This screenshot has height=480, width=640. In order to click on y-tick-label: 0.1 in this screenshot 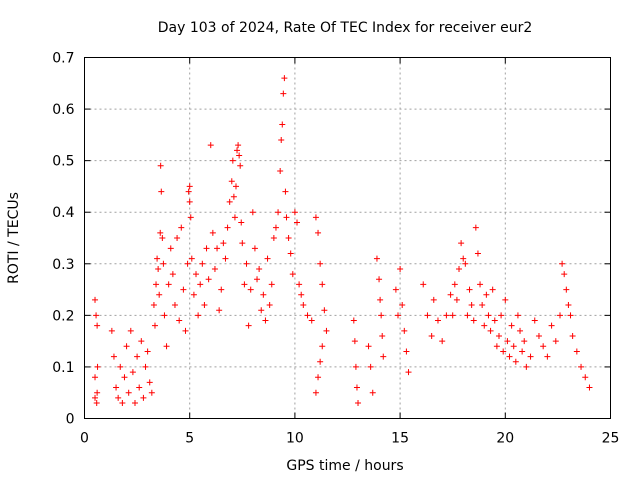, I will do `click(63, 368)`.